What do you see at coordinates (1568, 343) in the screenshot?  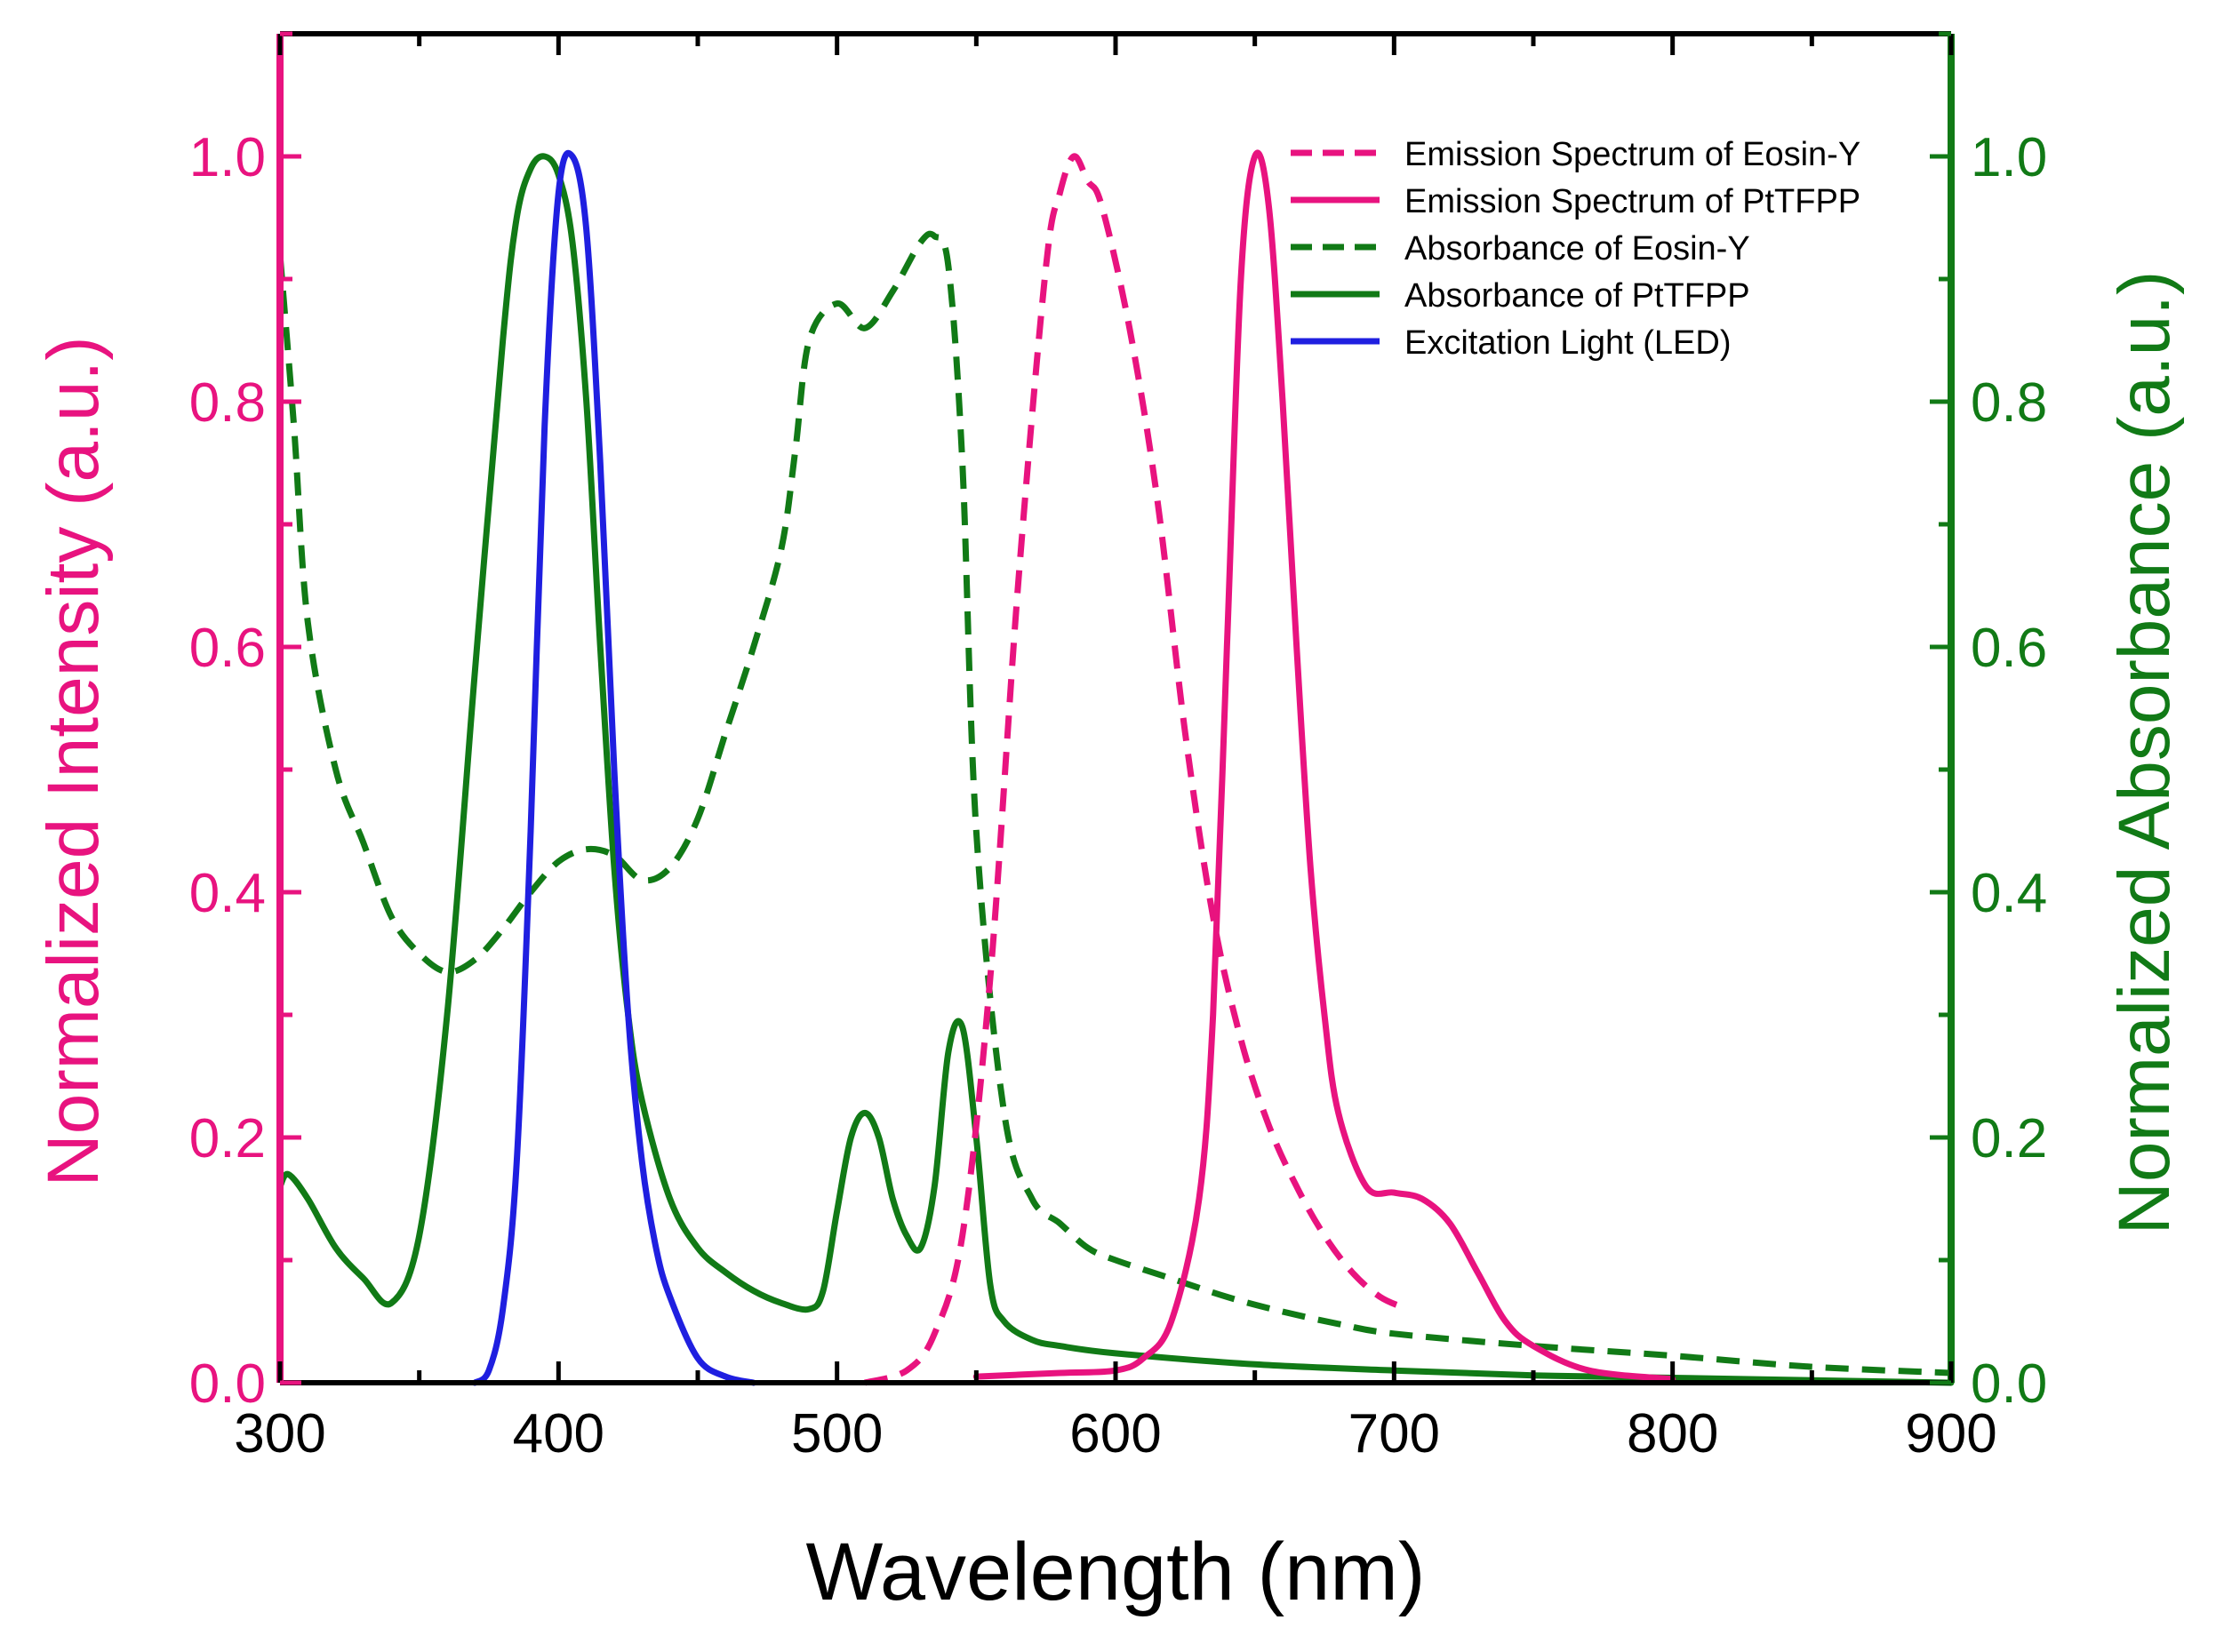 I see `legend-label-excitation-light-led: Excitation Light (LED)` at bounding box center [1568, 343].